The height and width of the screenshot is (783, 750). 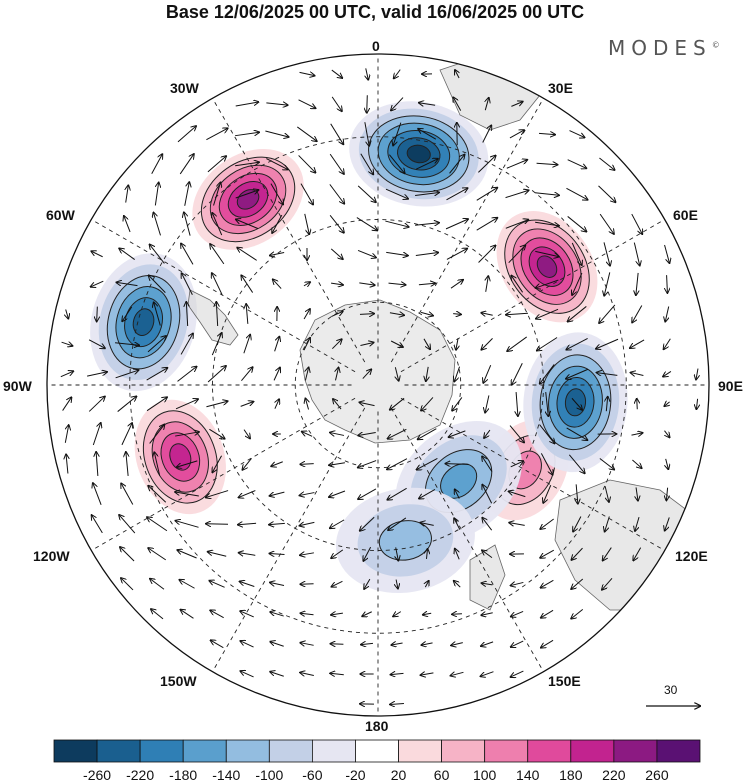 I want to click on lon-label-0: 0, so click(x=376, y=46).